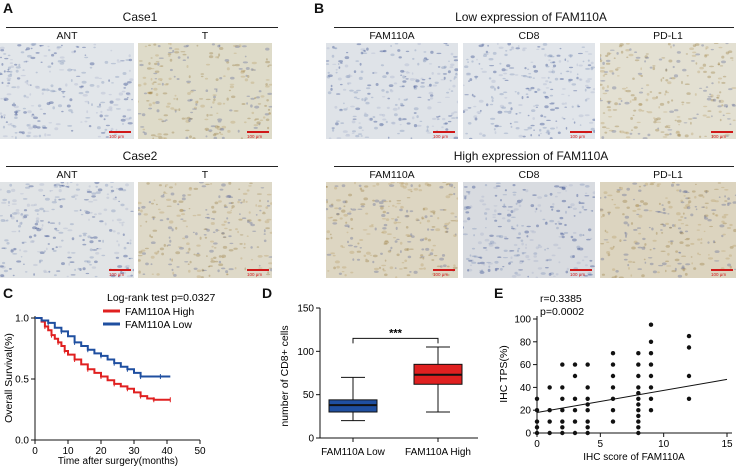 The width and height of the screenshot is (738, 467). Describe the element at coordinates (395, 340) in the screenshot. I see `significance-bracket` at that location.